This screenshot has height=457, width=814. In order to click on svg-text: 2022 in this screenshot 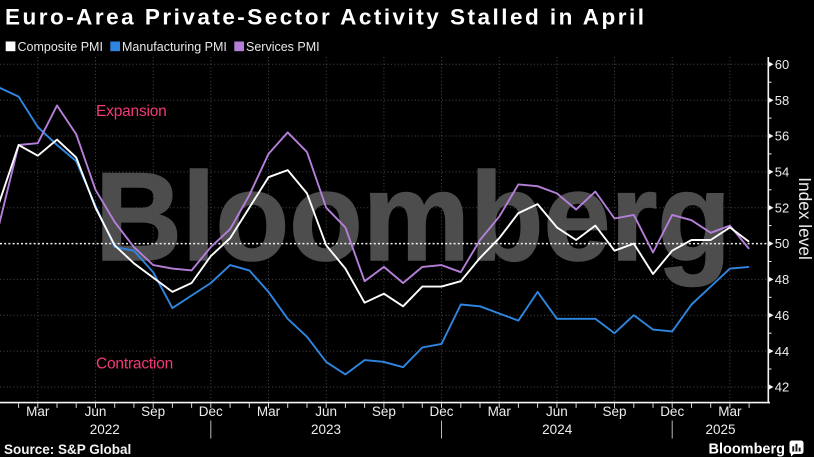, I will do `click(105, 429)`.